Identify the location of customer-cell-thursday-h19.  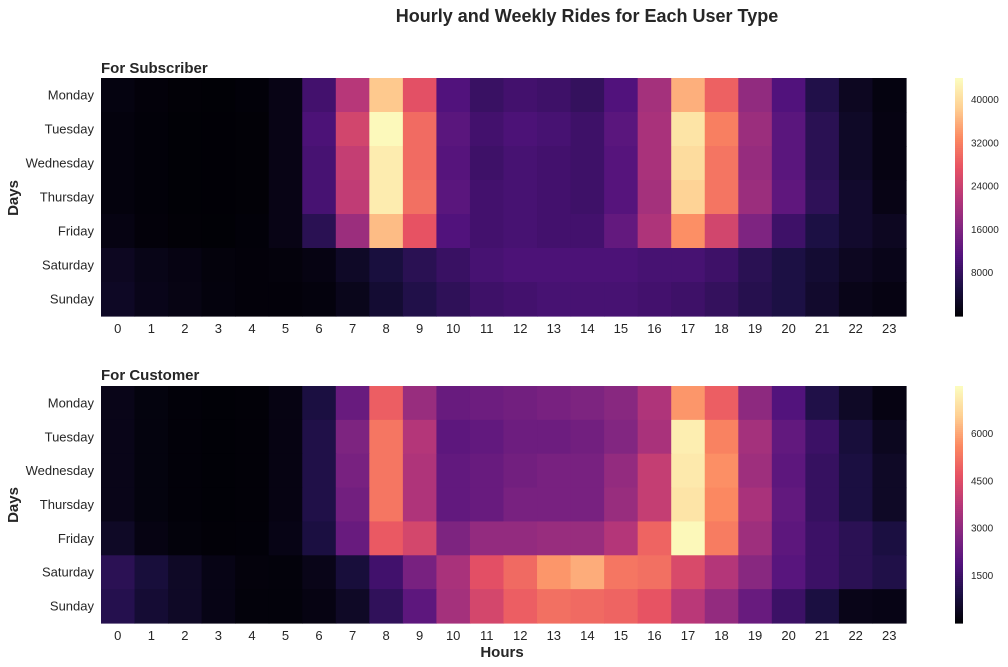
(755, 505).